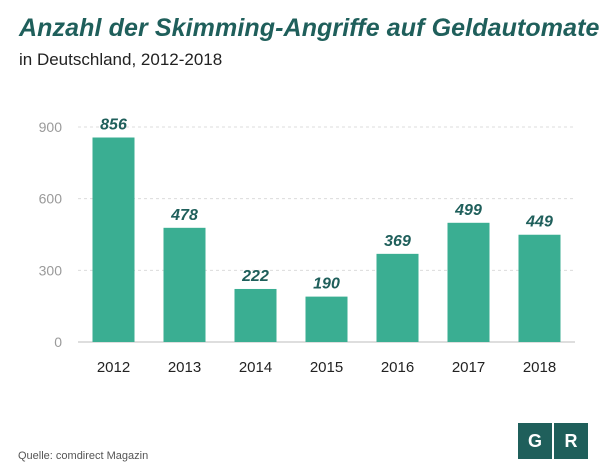 Image resolution: width=600 pixels, height=476 pixels. I want to click on logo-letter-r: R, so click(571, 441).